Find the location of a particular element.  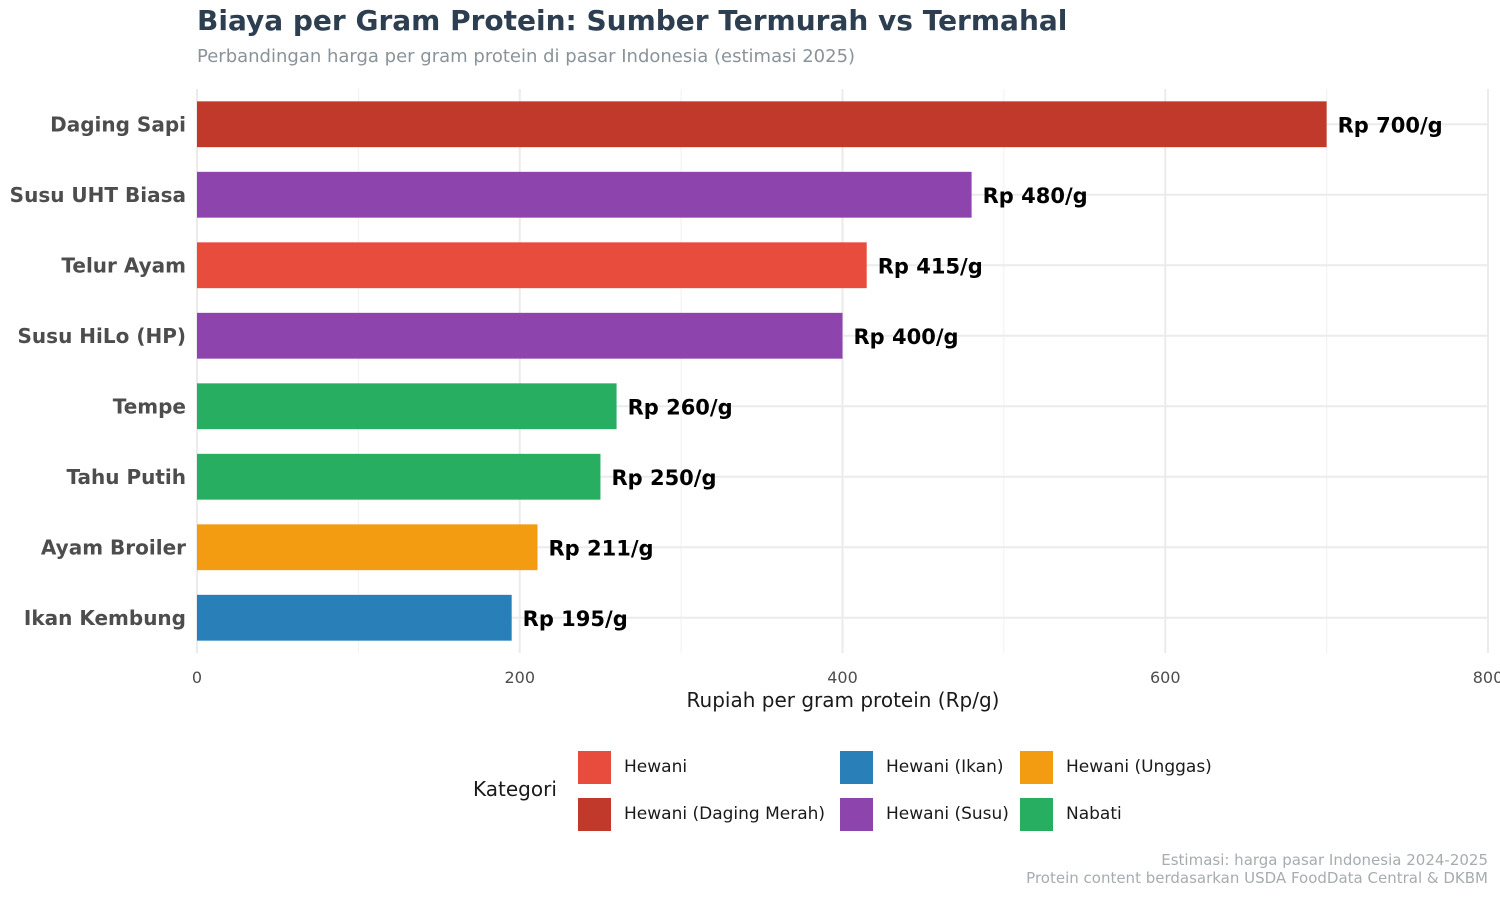

legend-item-hewani-ikan: Hewani (Ikan) is located at coordinates (921, 767).